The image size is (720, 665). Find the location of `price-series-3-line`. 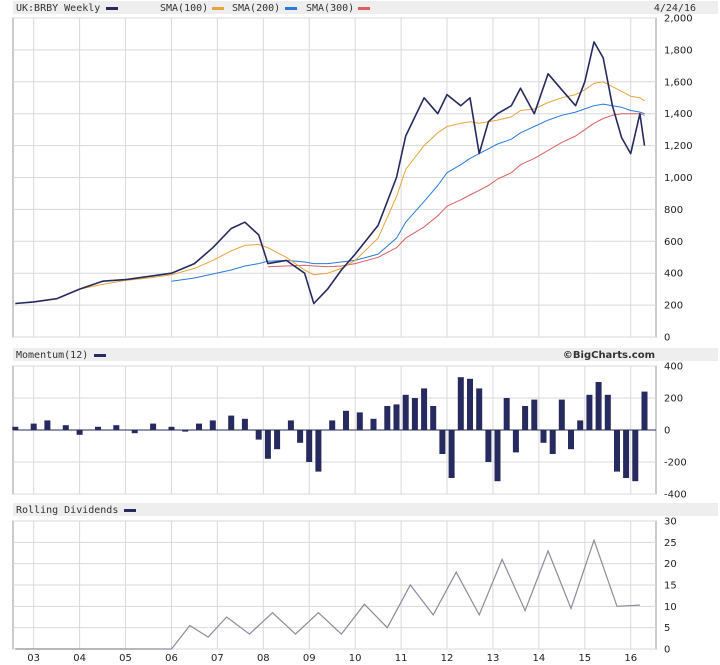

price-series-3-line is located at coordinates (456, 190).